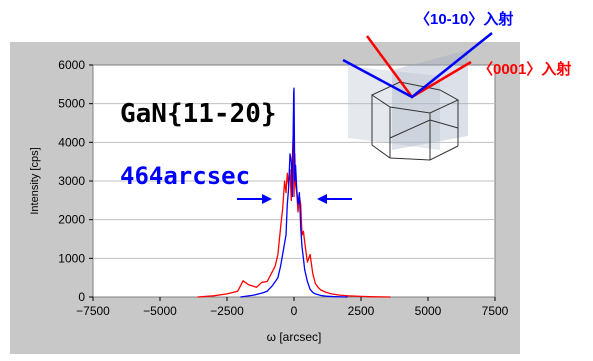 The width and height of the screenshot is (593, 361). What do you see at coordinates (361, 311) in the screenshot?
I see `x-tick-label: 2500` at bounding box center [361, 311].